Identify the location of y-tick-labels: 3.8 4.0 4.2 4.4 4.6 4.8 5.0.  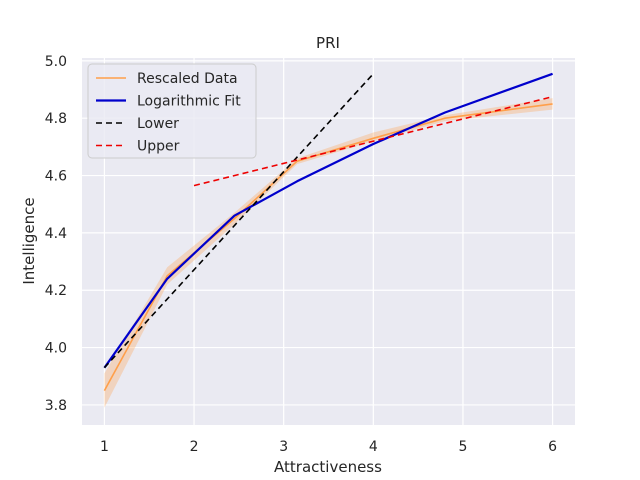
(56, 234).